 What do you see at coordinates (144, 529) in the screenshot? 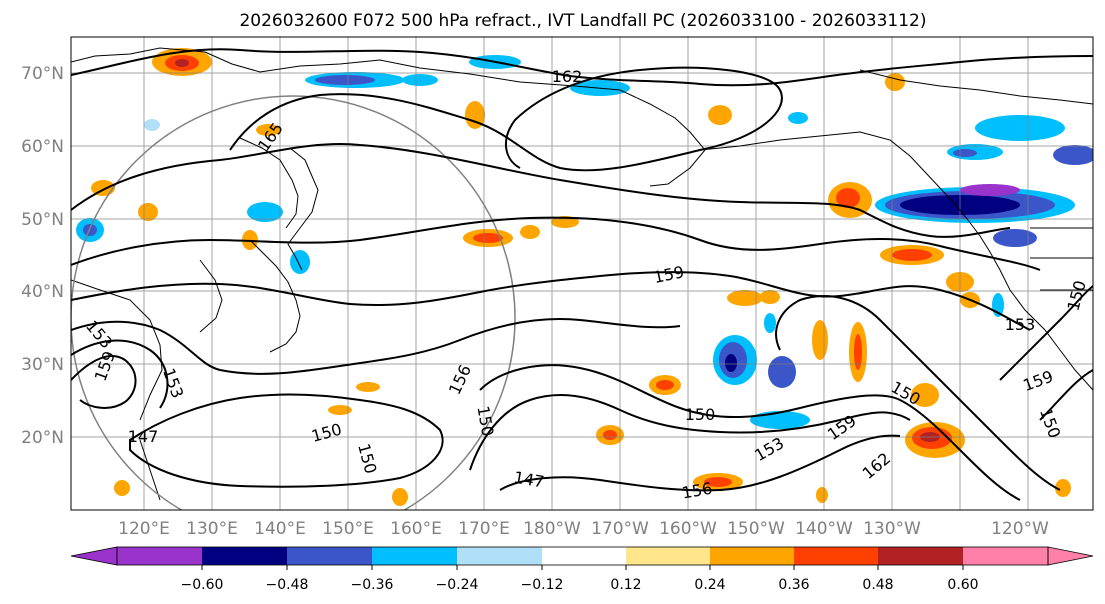
I see `lon-label: 120°E` at bounding box center [144, 529].